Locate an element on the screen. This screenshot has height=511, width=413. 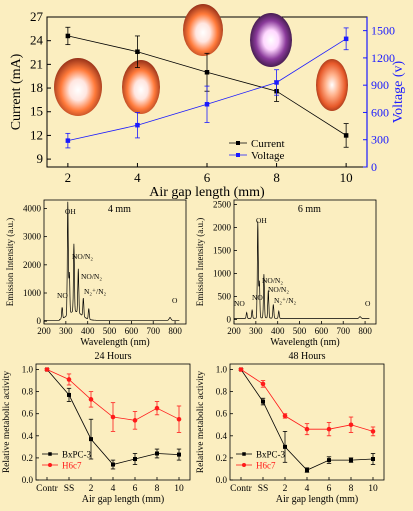
y-axis-title: Relative metabolic activity is located at coordinates (201, 422).